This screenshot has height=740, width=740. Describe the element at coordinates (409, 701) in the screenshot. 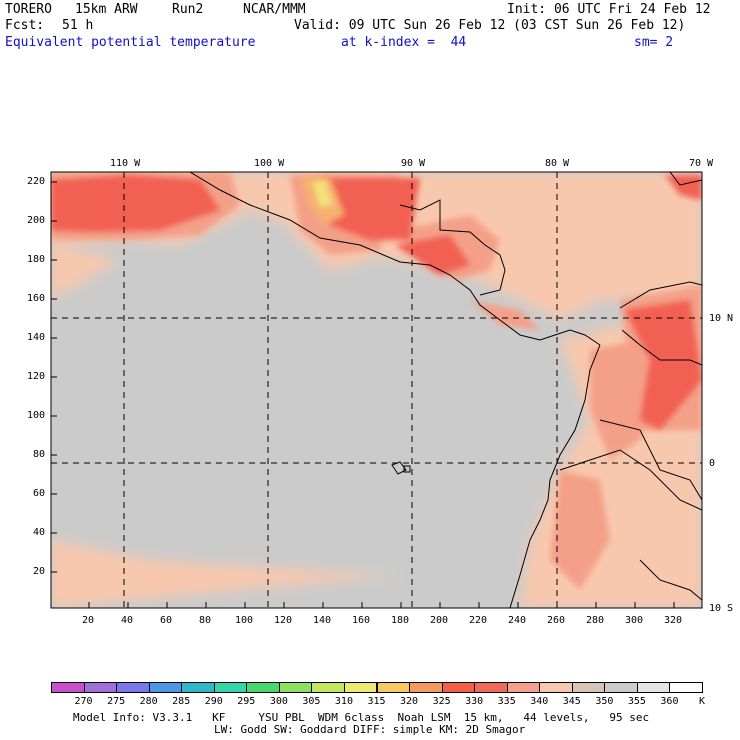

I see `colorbar-label: 320` at that location.